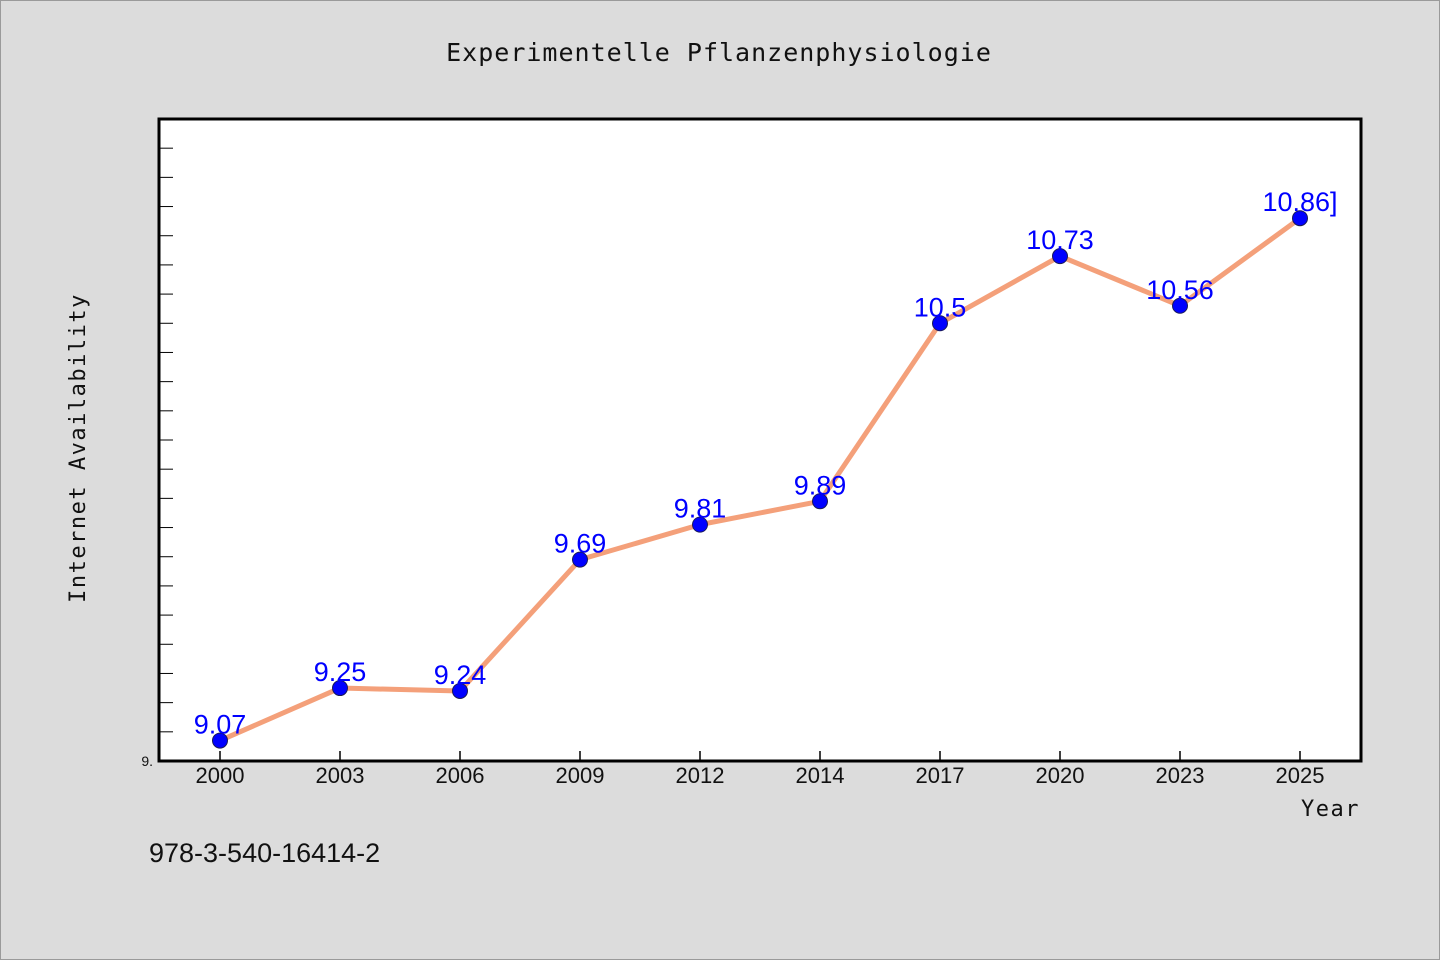  Describe the element at coordinates (1060, 775) in the screenshot. I see `x-tick-label: 2020` at that location.